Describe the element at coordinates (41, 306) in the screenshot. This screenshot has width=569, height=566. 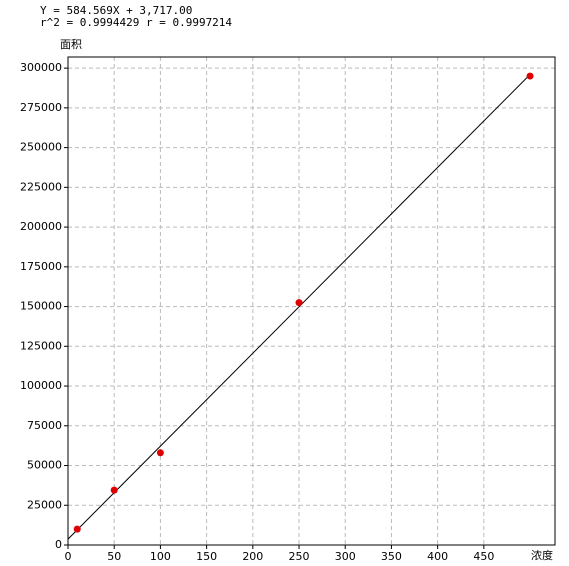
I see `y-tick-label: 150000` at that location.